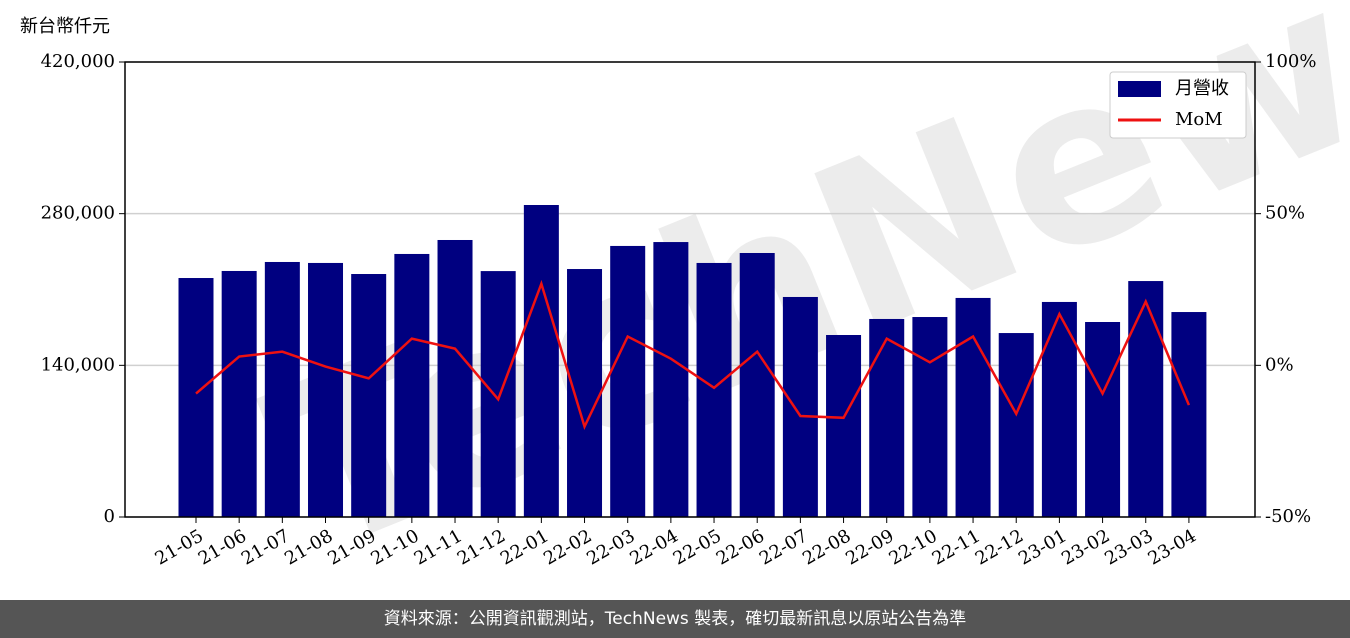 The width and height of the screenshot is (1350, 638). I want to click on x-tick-label: 23-02, so click(1085, 547).